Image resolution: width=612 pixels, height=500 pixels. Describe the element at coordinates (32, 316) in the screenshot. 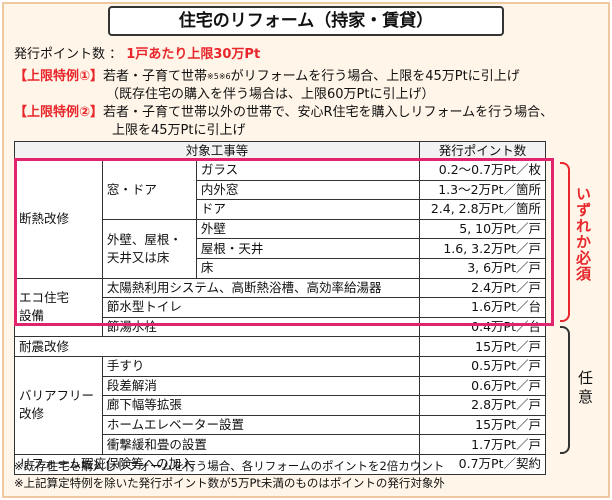

I see `category-eco-line2: 設備` at that location.